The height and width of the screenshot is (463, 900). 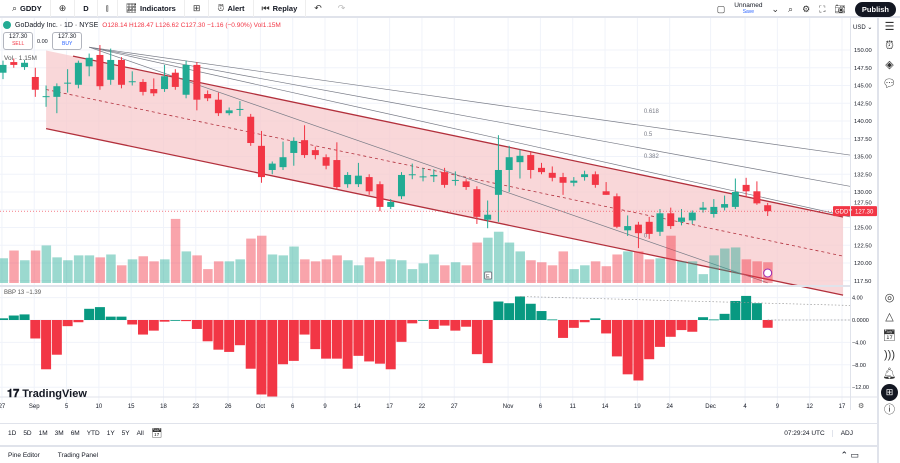 What do you see at coordinates (861, 406) in the screenshot?
I see `time-axis-settings-icon: ⚙` at bounding box center [861, 406].